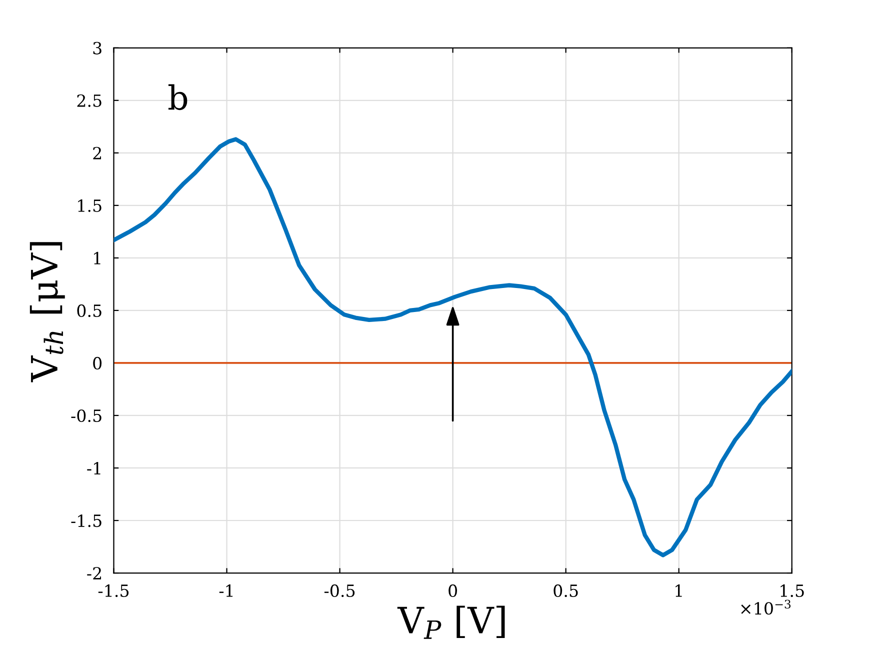 This screenshot has width=875, height=656. Describe the element at coordinates (453, 591) in the screenshot. I see `x-tick-label: 0` at that location.